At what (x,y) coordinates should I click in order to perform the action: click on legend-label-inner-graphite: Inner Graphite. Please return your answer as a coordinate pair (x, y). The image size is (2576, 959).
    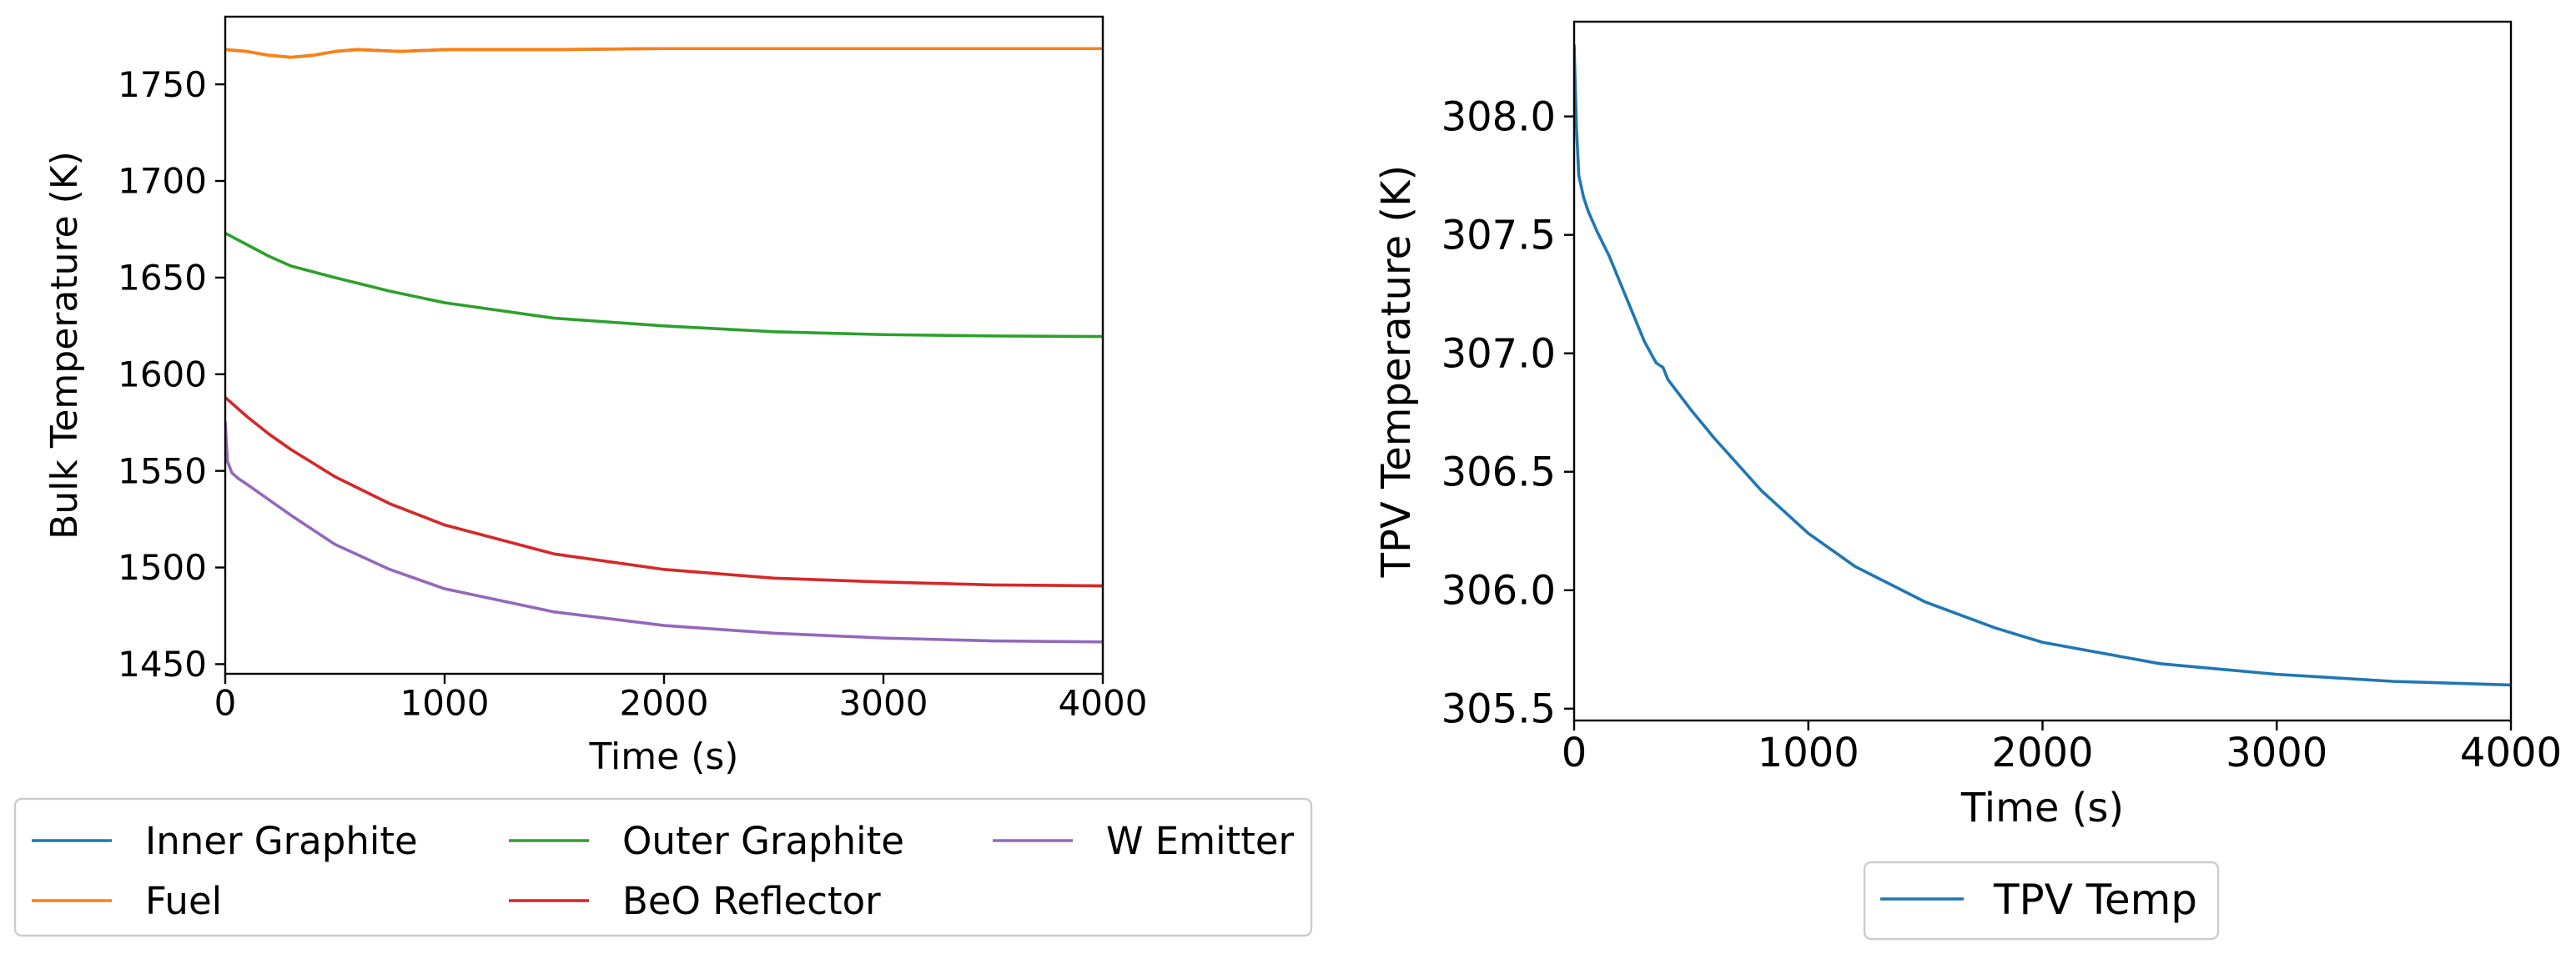
    Looking at the image, I should click on (281, 841).